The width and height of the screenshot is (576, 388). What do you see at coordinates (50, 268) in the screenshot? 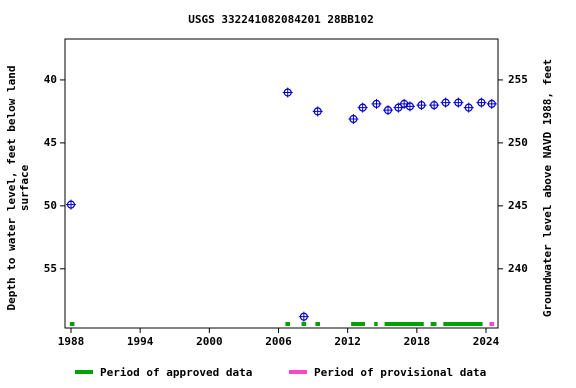
I see `y-tick-label: 55` at bounding box center [50, 268].